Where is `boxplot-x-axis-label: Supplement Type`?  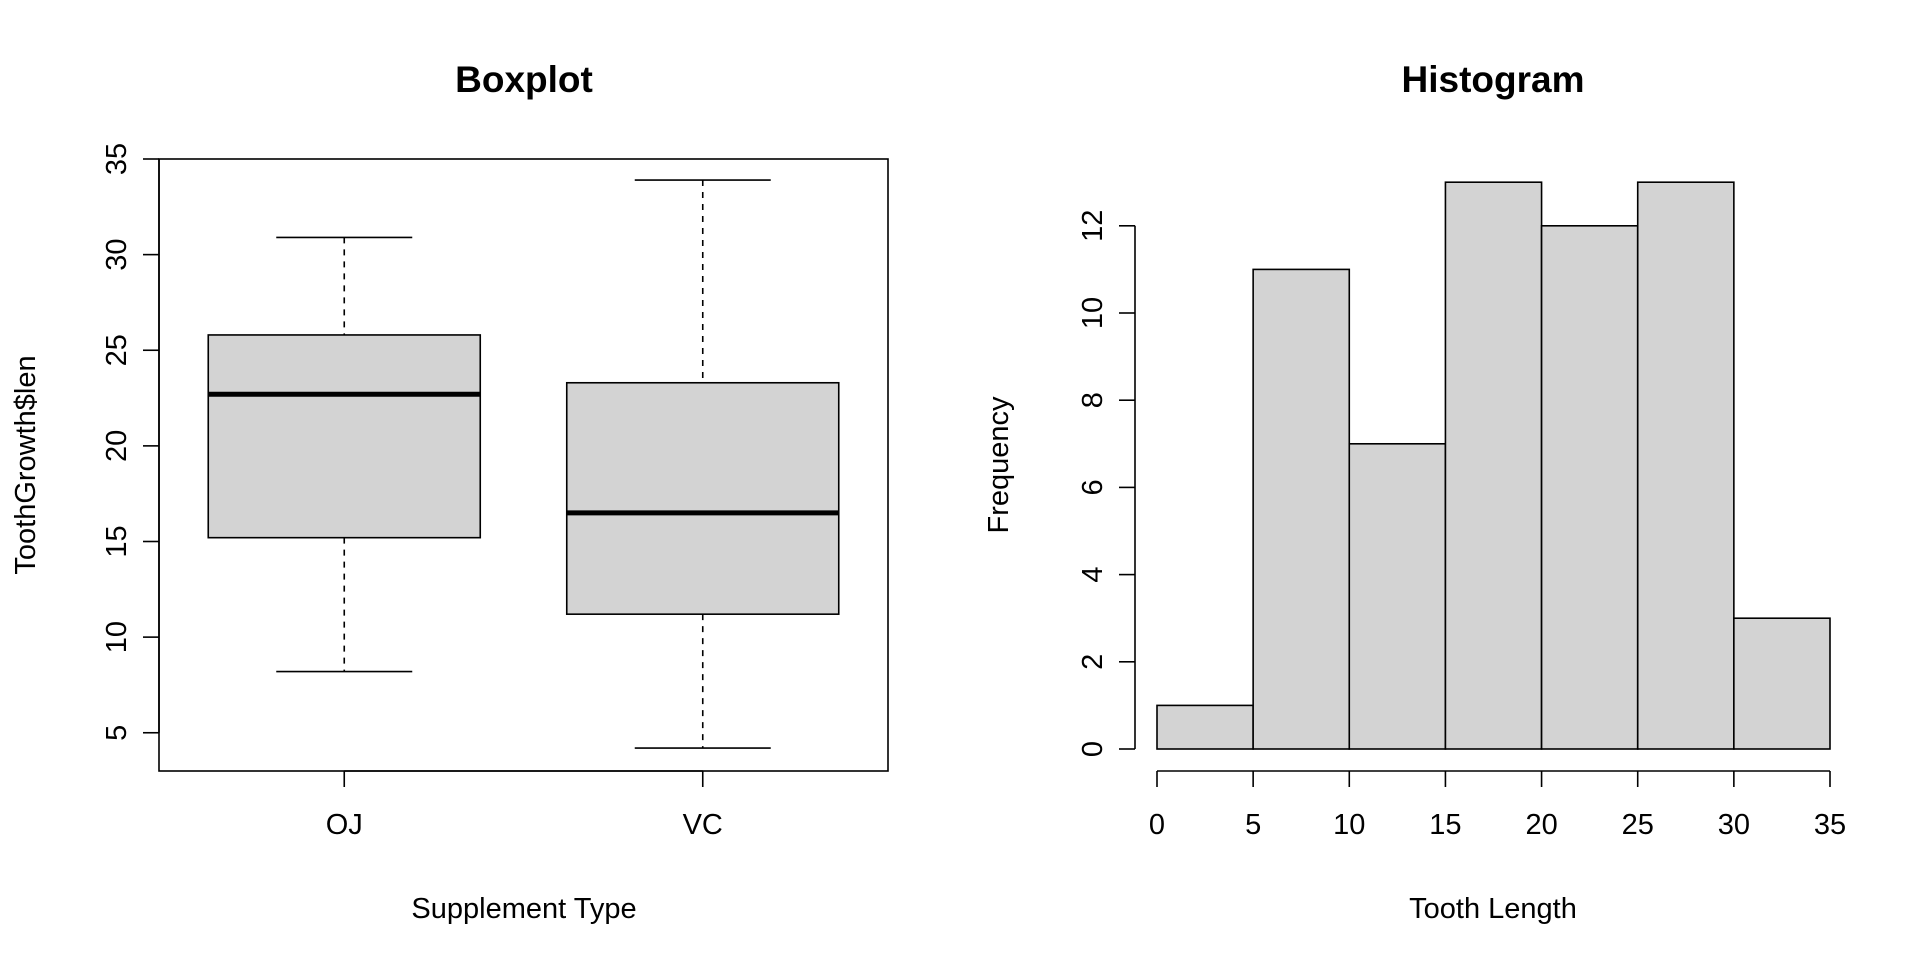
boxplot-x-axis-label: Supplement Type is located at coordinates (523, 909).